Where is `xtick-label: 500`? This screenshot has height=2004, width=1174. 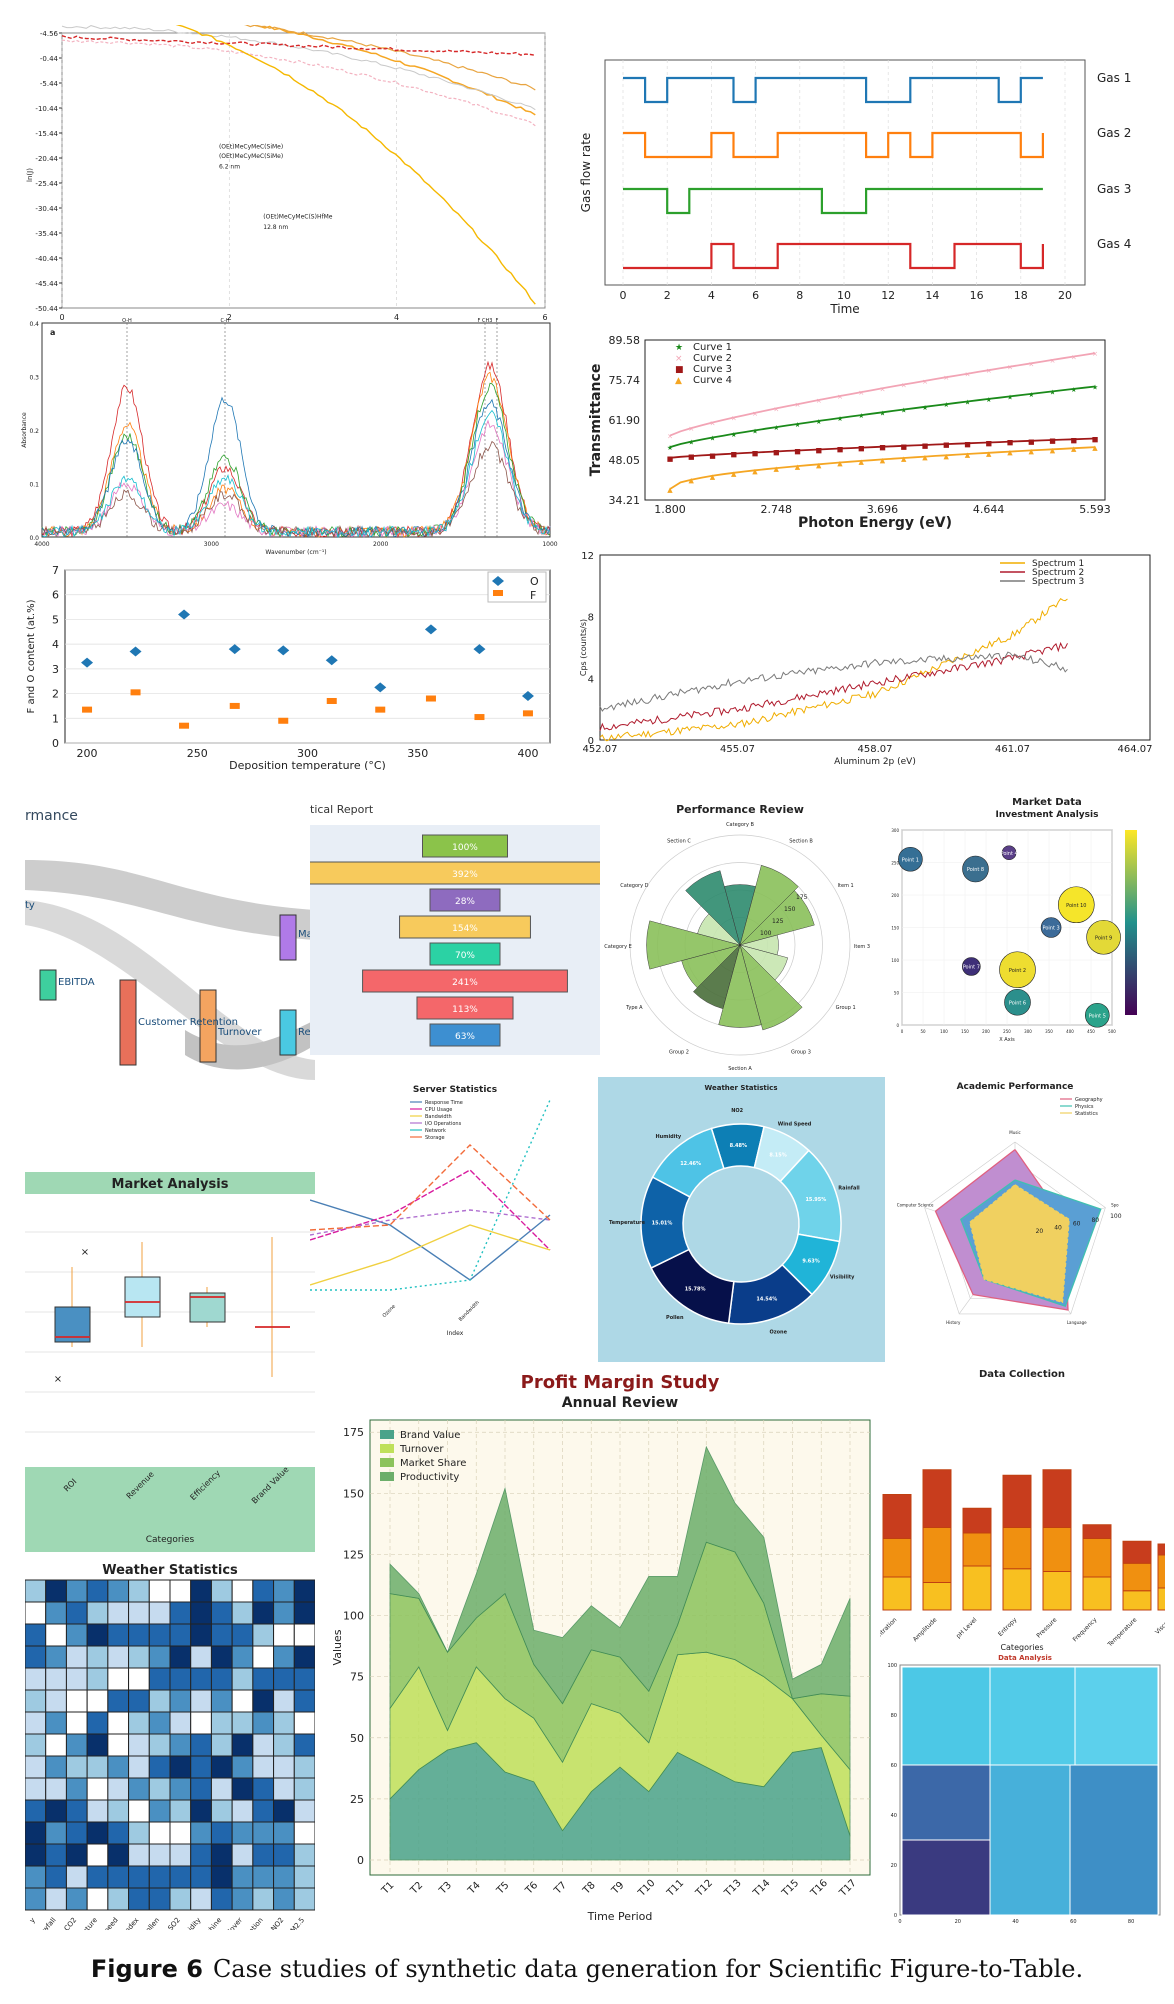 xtick-label: 500 is located at coordinates (1112, 1031).